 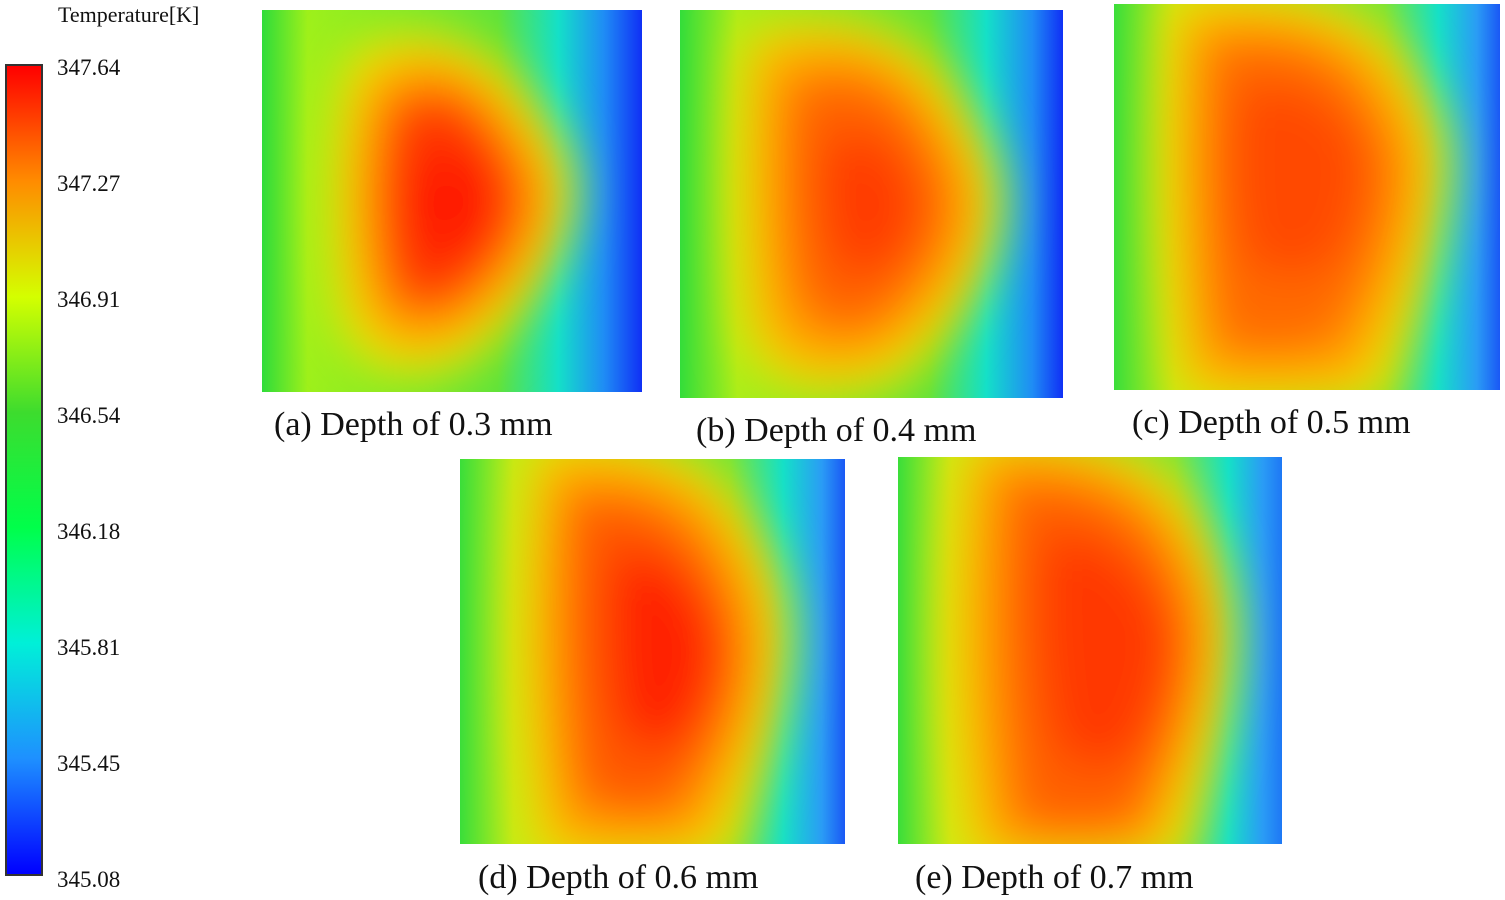 I want to click on contour-panel-e, so click(x=1090, y=650).